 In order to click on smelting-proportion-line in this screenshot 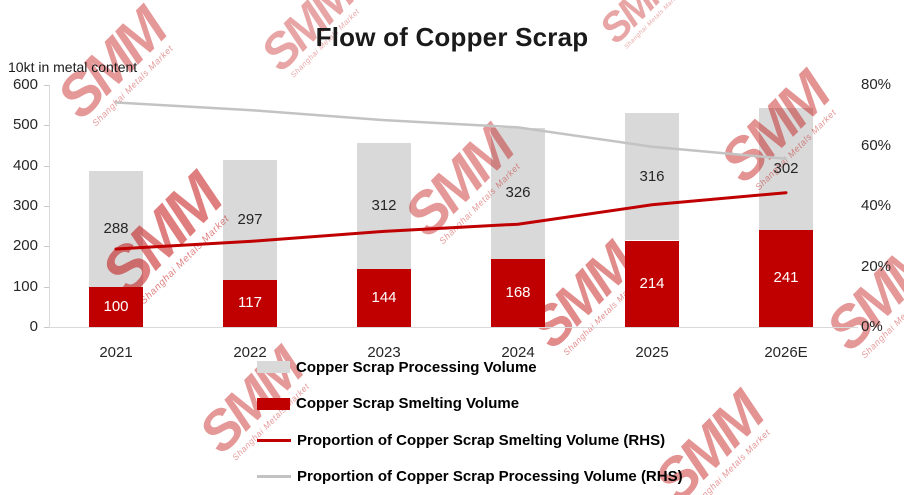, I will do `click(451, 221)`.